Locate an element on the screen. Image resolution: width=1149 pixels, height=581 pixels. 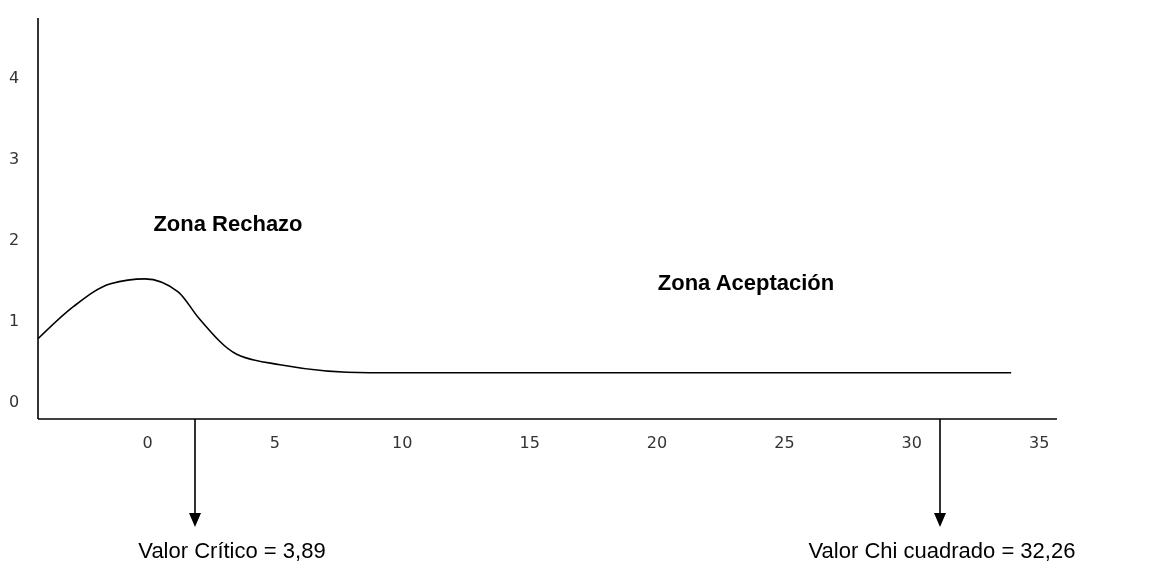
y-tick-label: 1 is located at coordinates (14, 321).